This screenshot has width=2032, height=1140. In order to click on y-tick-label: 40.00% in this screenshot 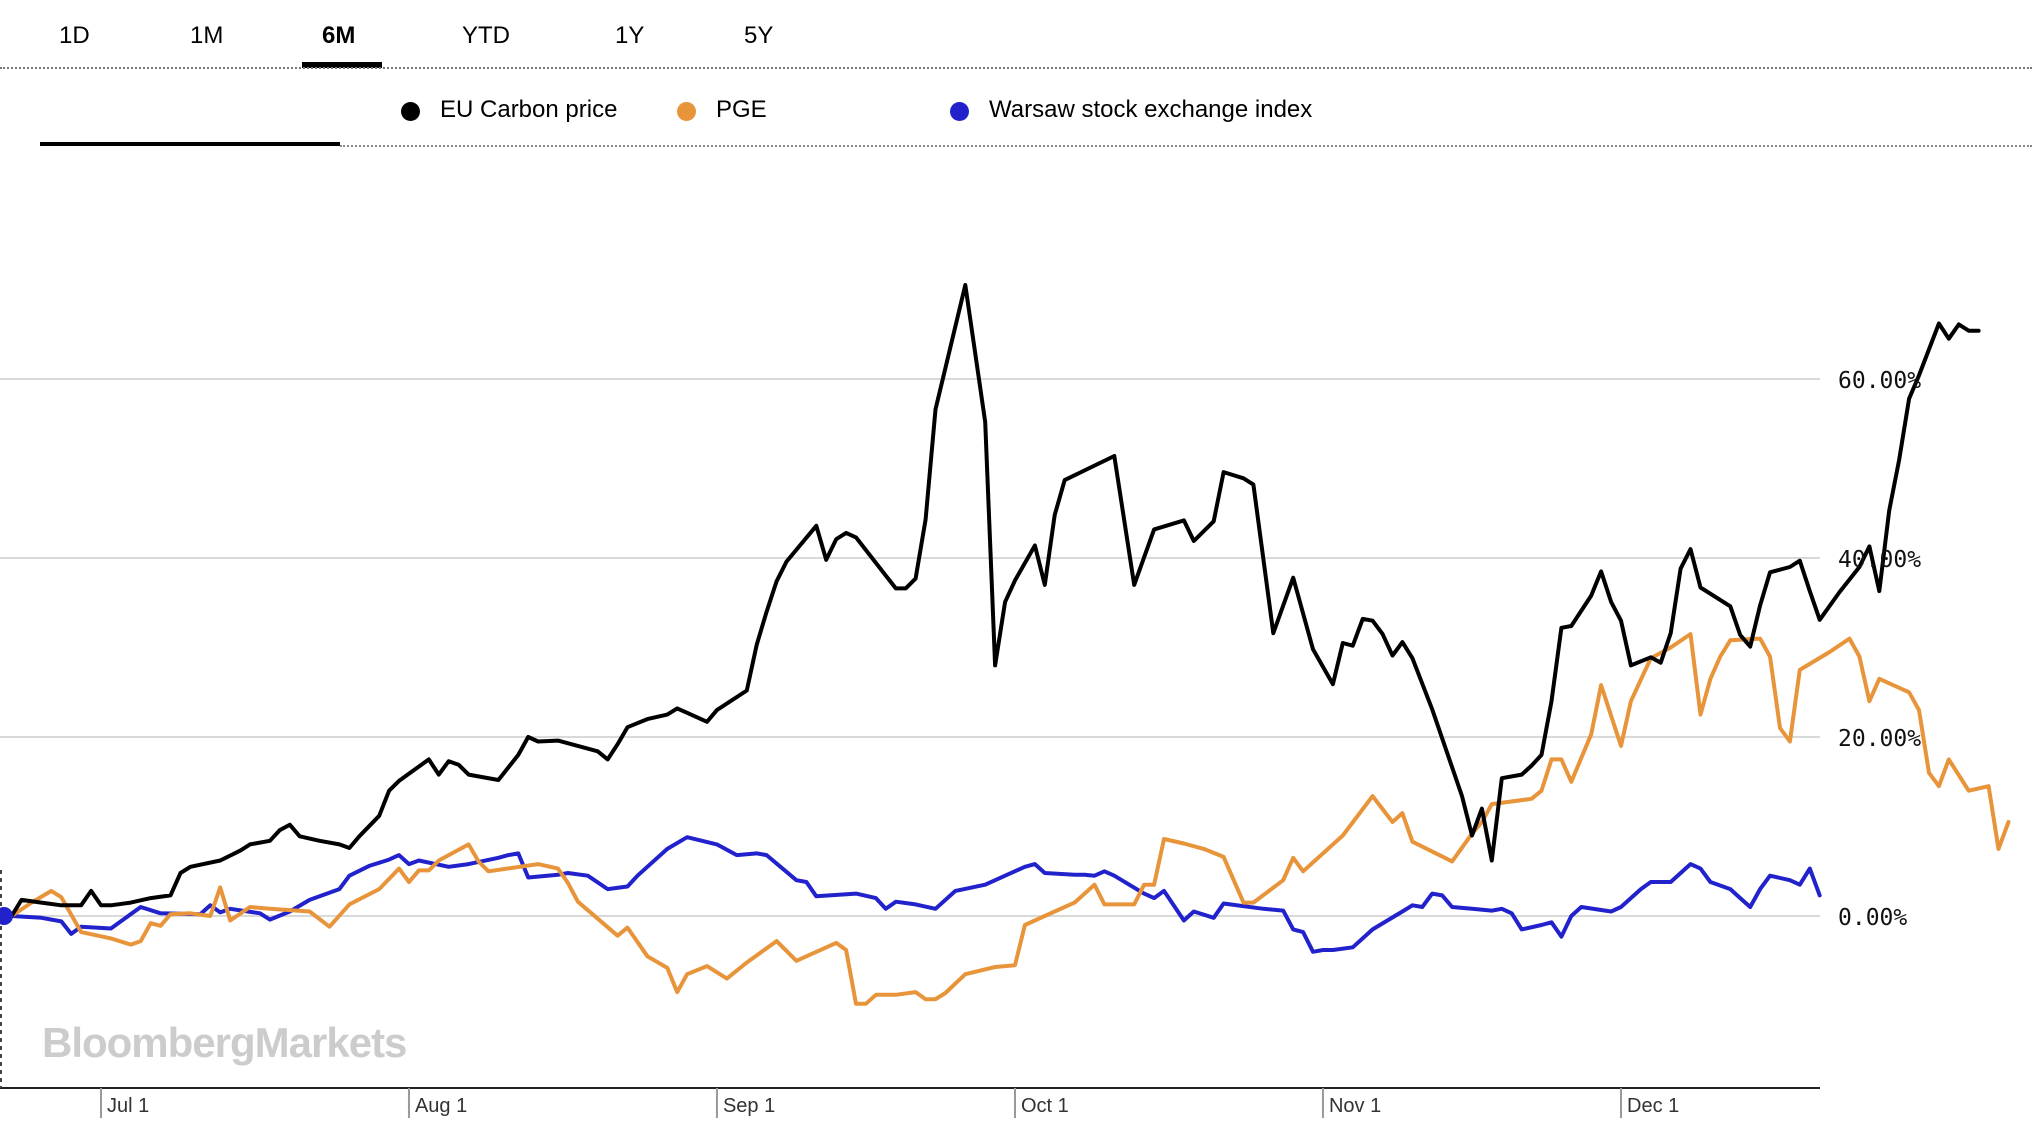, I will do `click(1879, 560)`.